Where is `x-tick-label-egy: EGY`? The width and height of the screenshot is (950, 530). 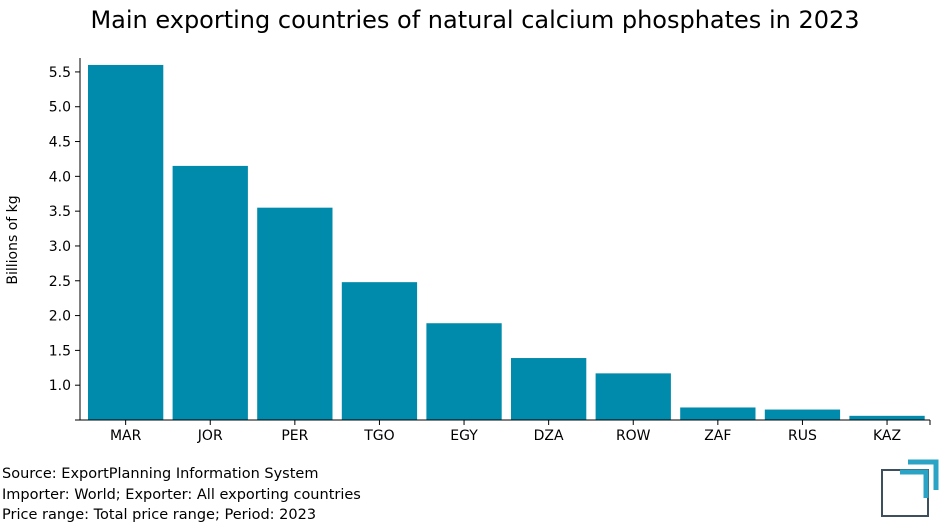 x-tick-label-egy: EGY is located at coordinates (464, 436).